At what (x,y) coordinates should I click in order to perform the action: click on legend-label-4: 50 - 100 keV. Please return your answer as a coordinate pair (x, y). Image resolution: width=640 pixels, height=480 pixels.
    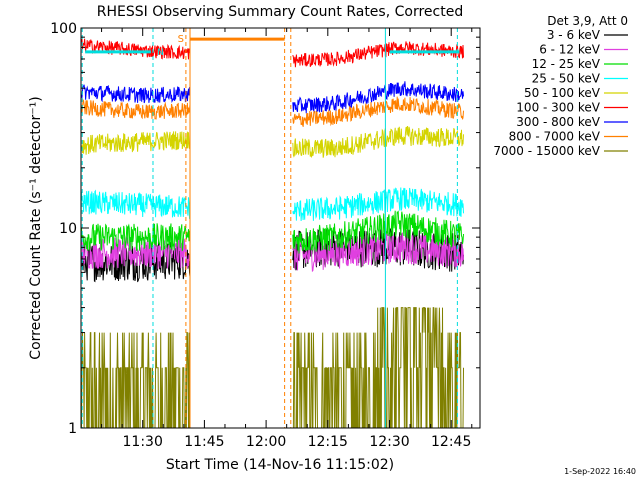
    Looking at the image, I should click on (562, 93).